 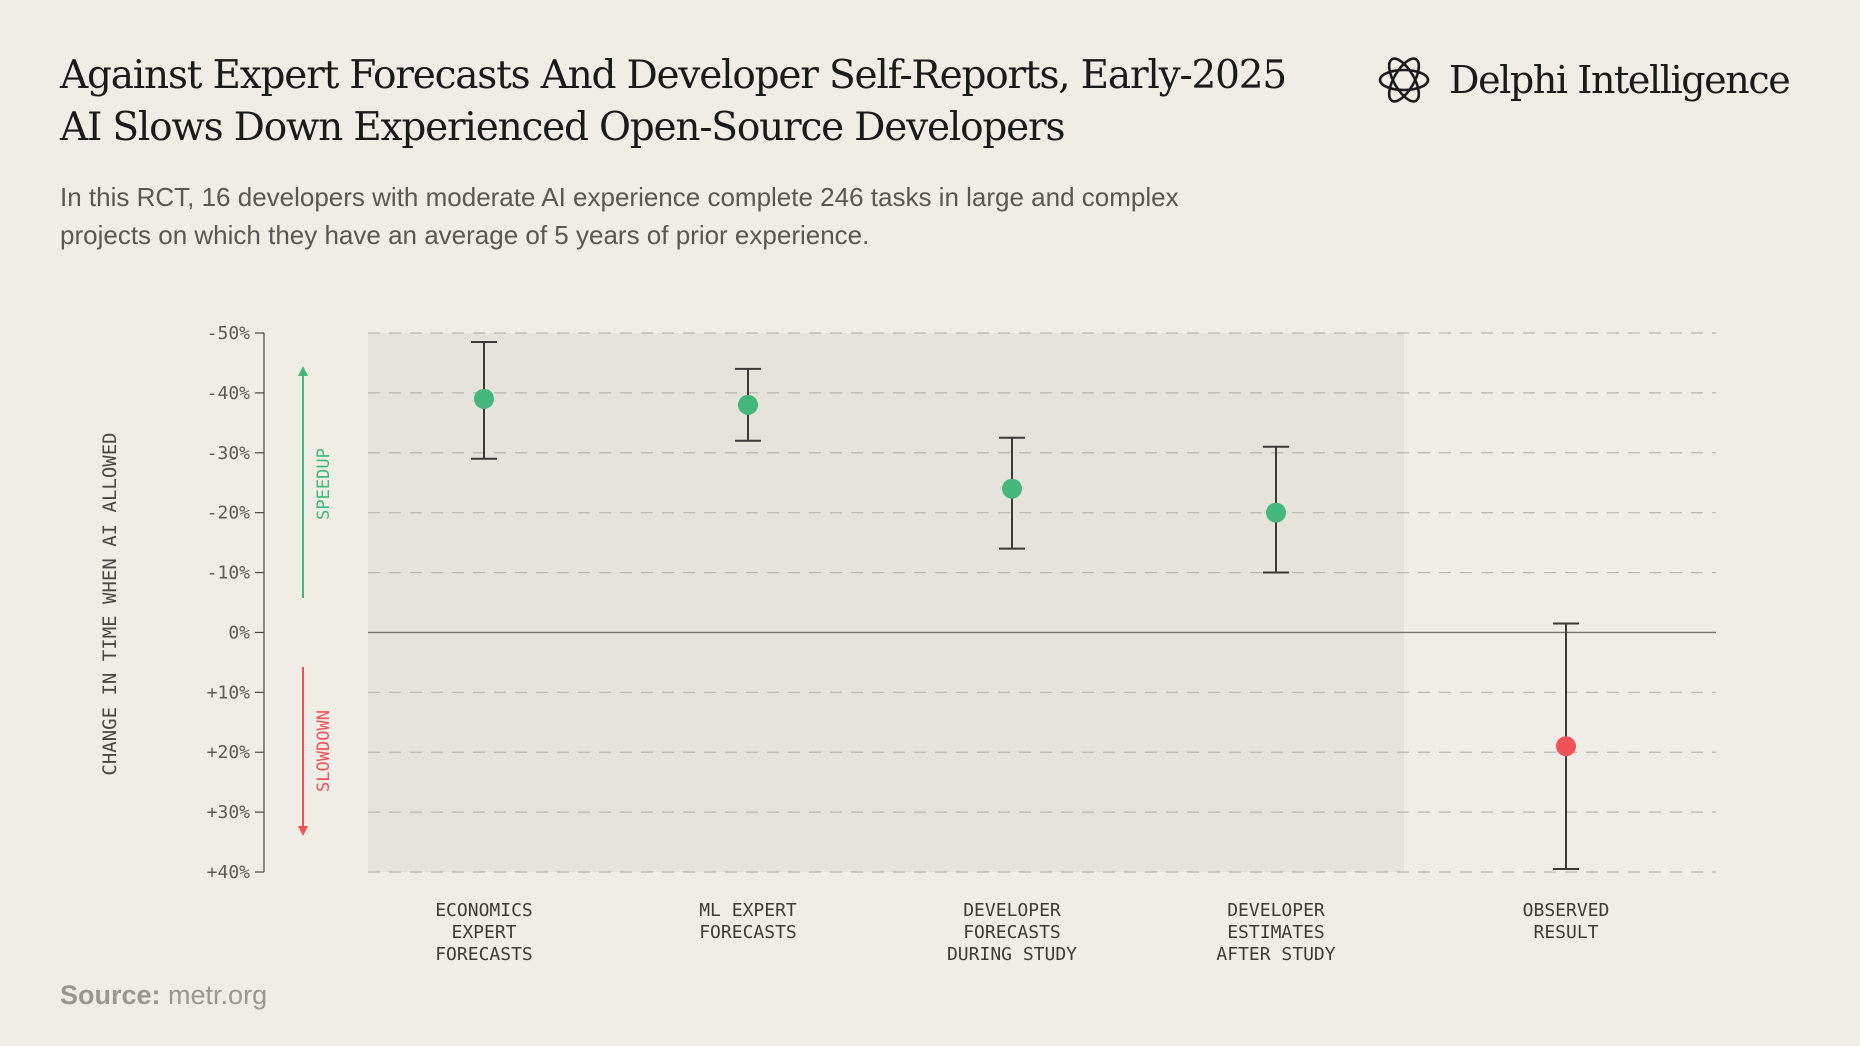 I want to click on y-tick-label: -10%, so click(x=229, y=573).